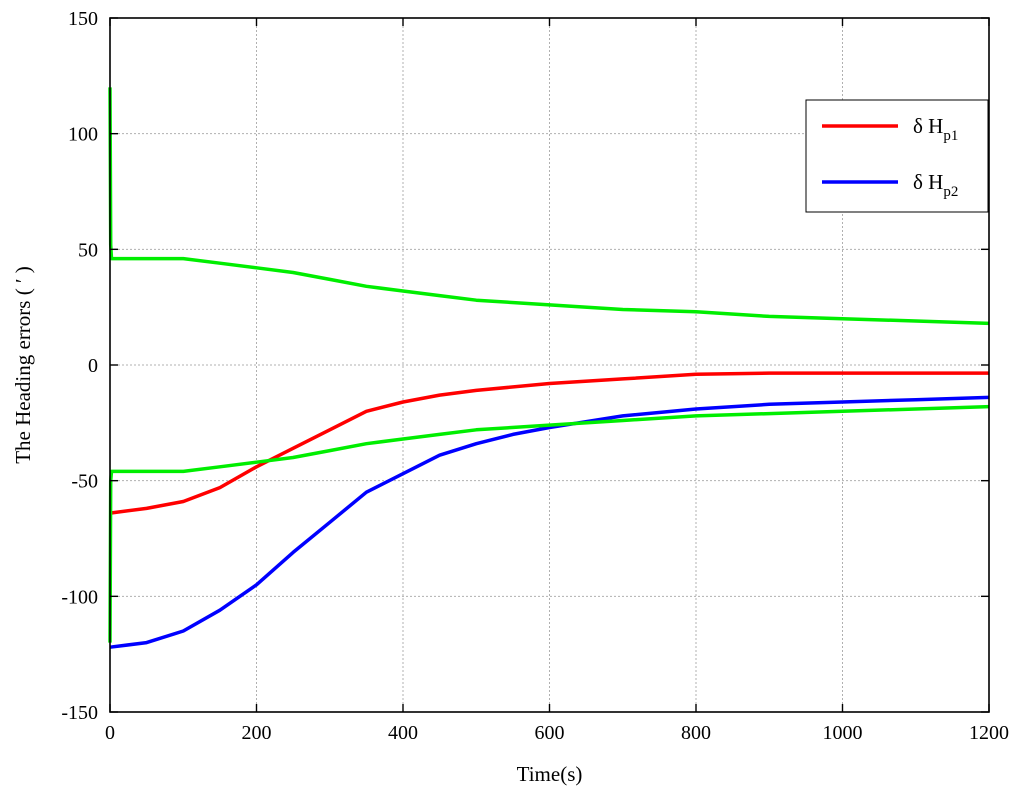 This screenshot has width=1024, height=794. I want to click on y-tick-label: -150, so click(79, 713).